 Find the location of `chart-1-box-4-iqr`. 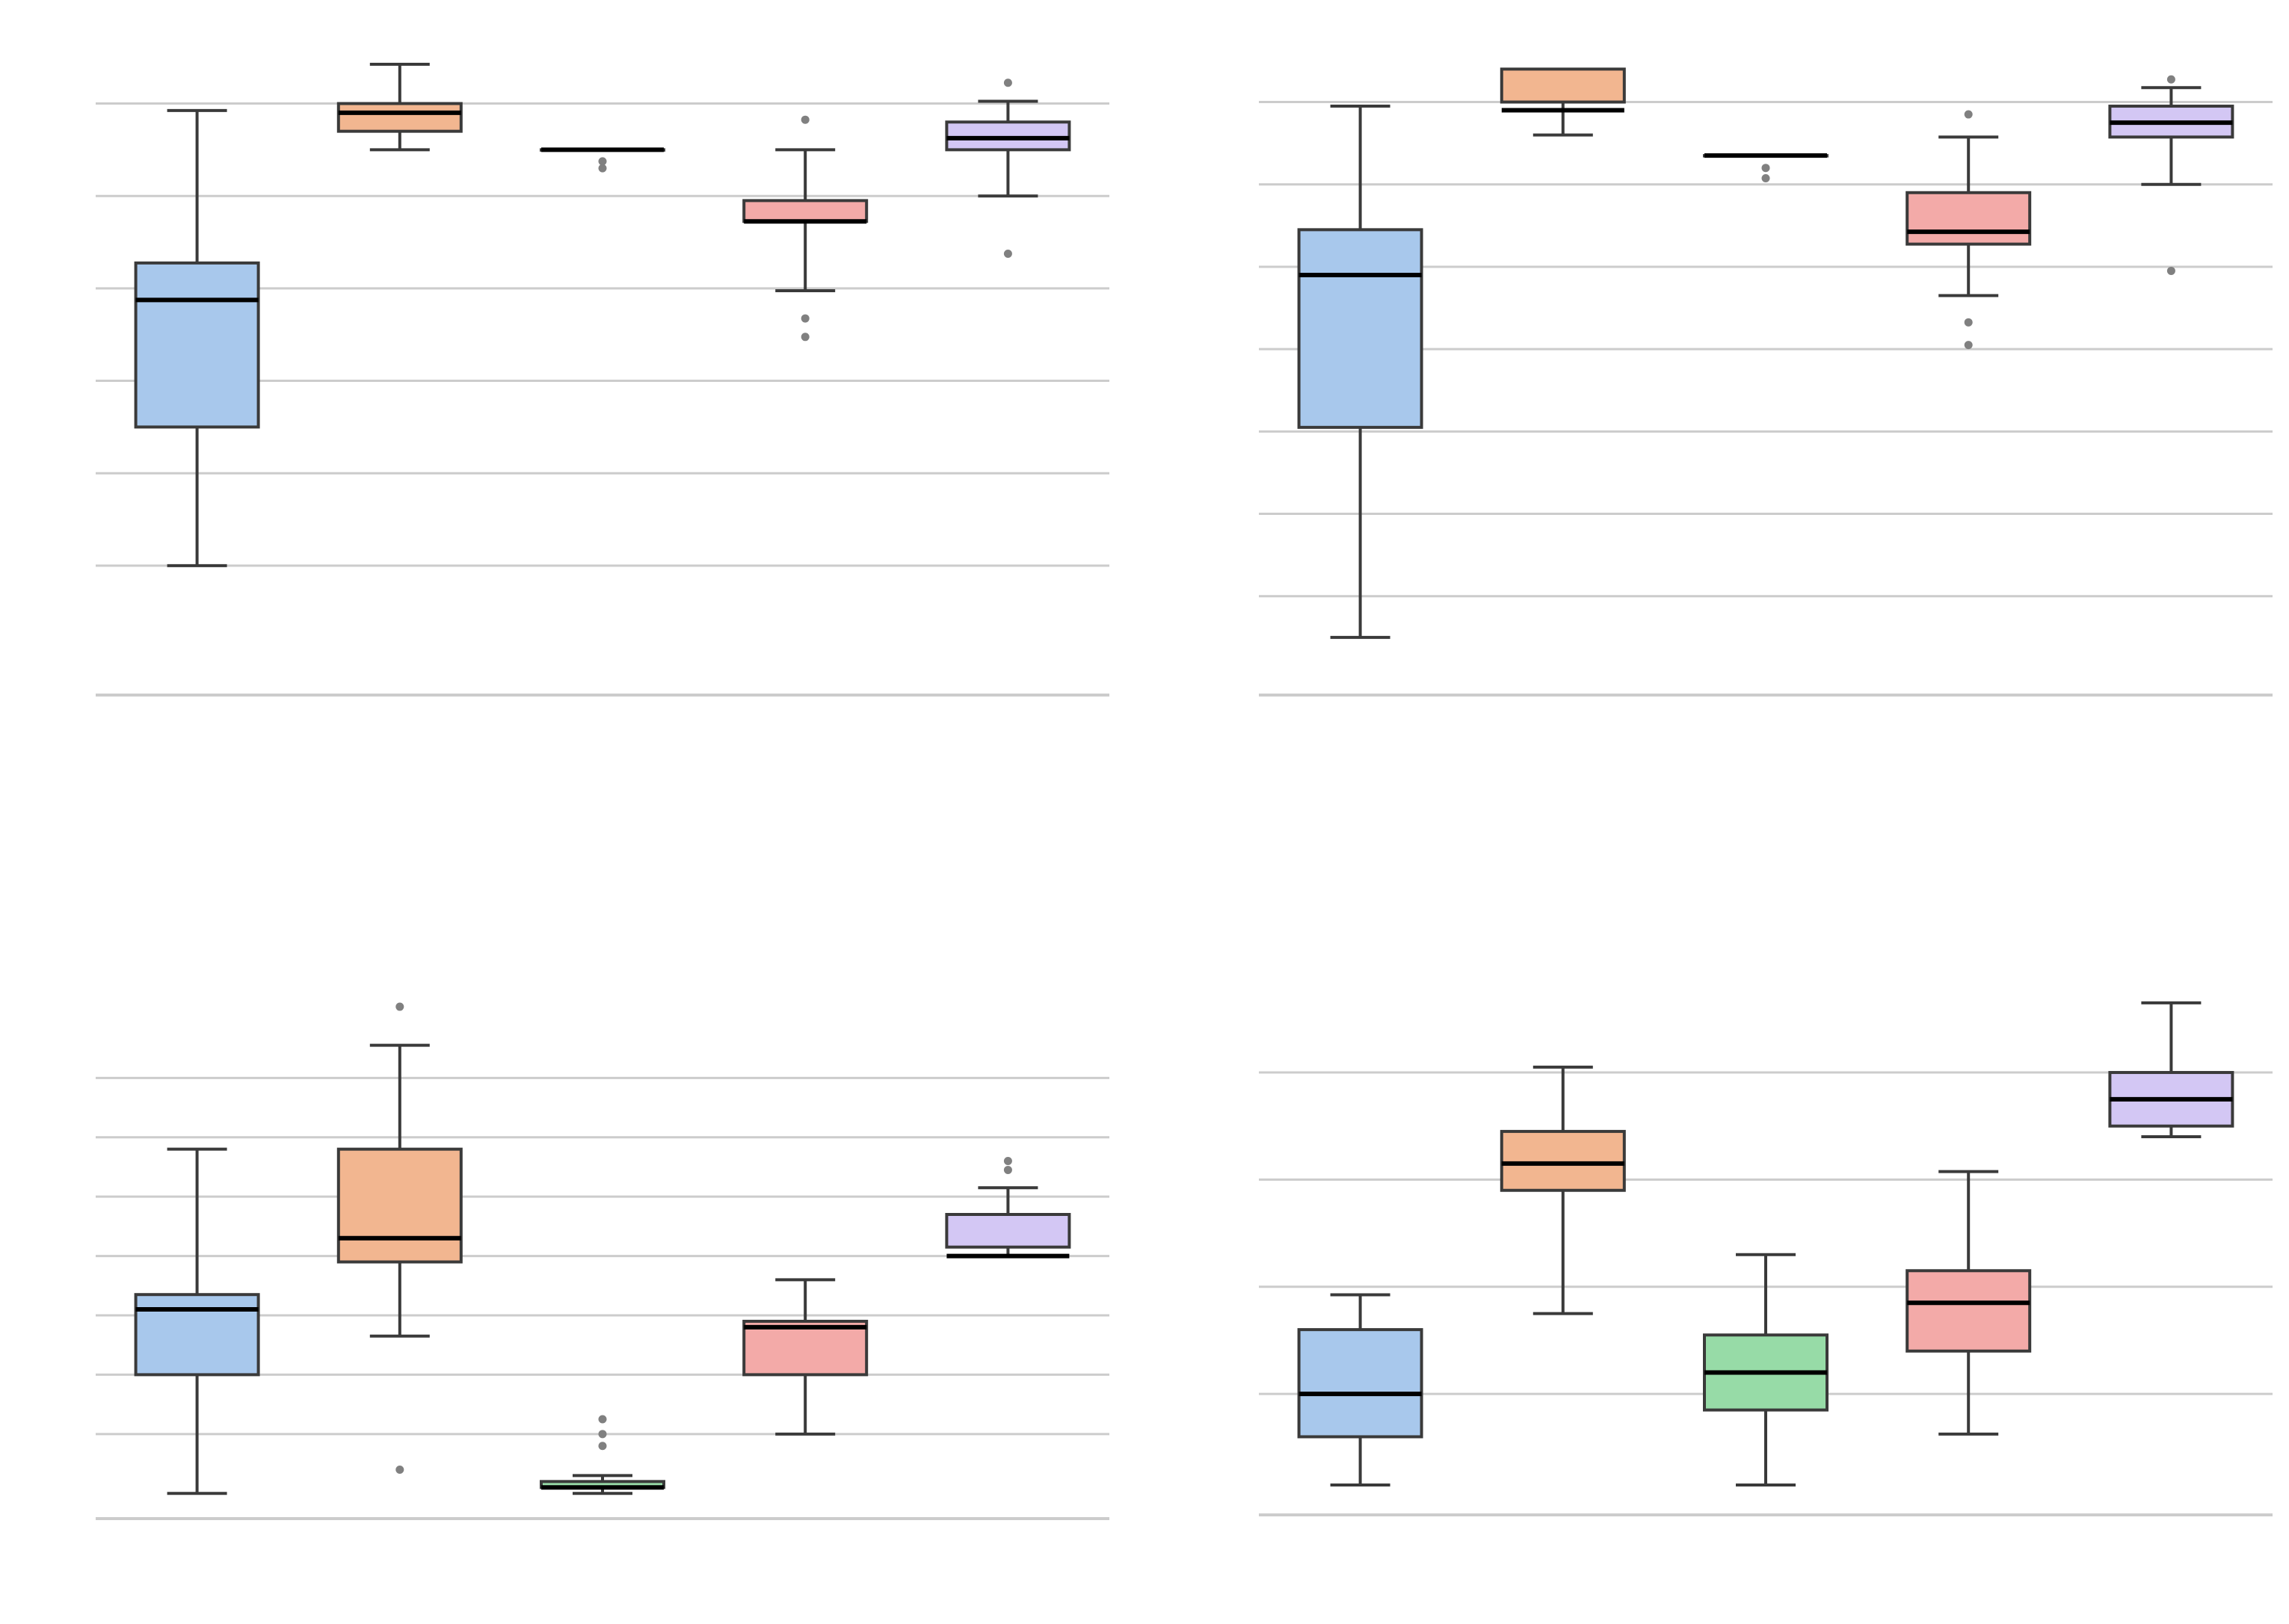

chart-1-box-4-iqr is located at coordinates (805, 211).